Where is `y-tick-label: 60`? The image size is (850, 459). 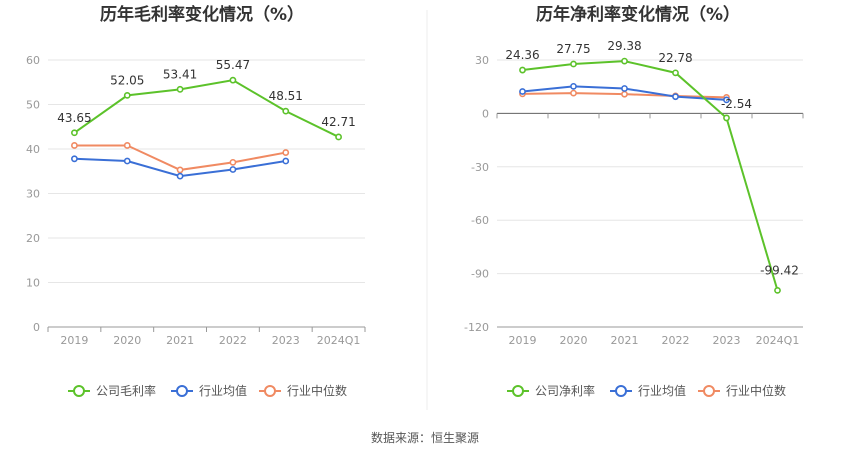
y-tick-label: 60 is located at coordinates (33, 60).